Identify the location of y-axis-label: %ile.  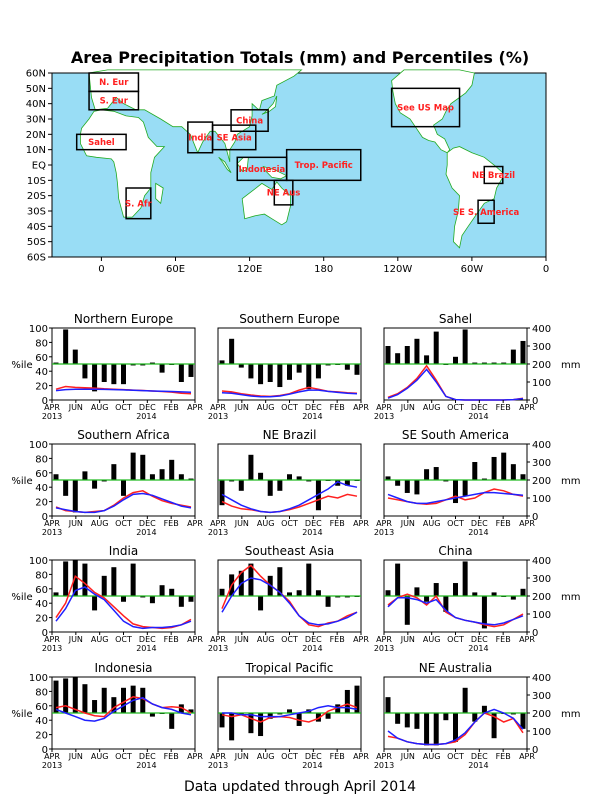
(21, 481).